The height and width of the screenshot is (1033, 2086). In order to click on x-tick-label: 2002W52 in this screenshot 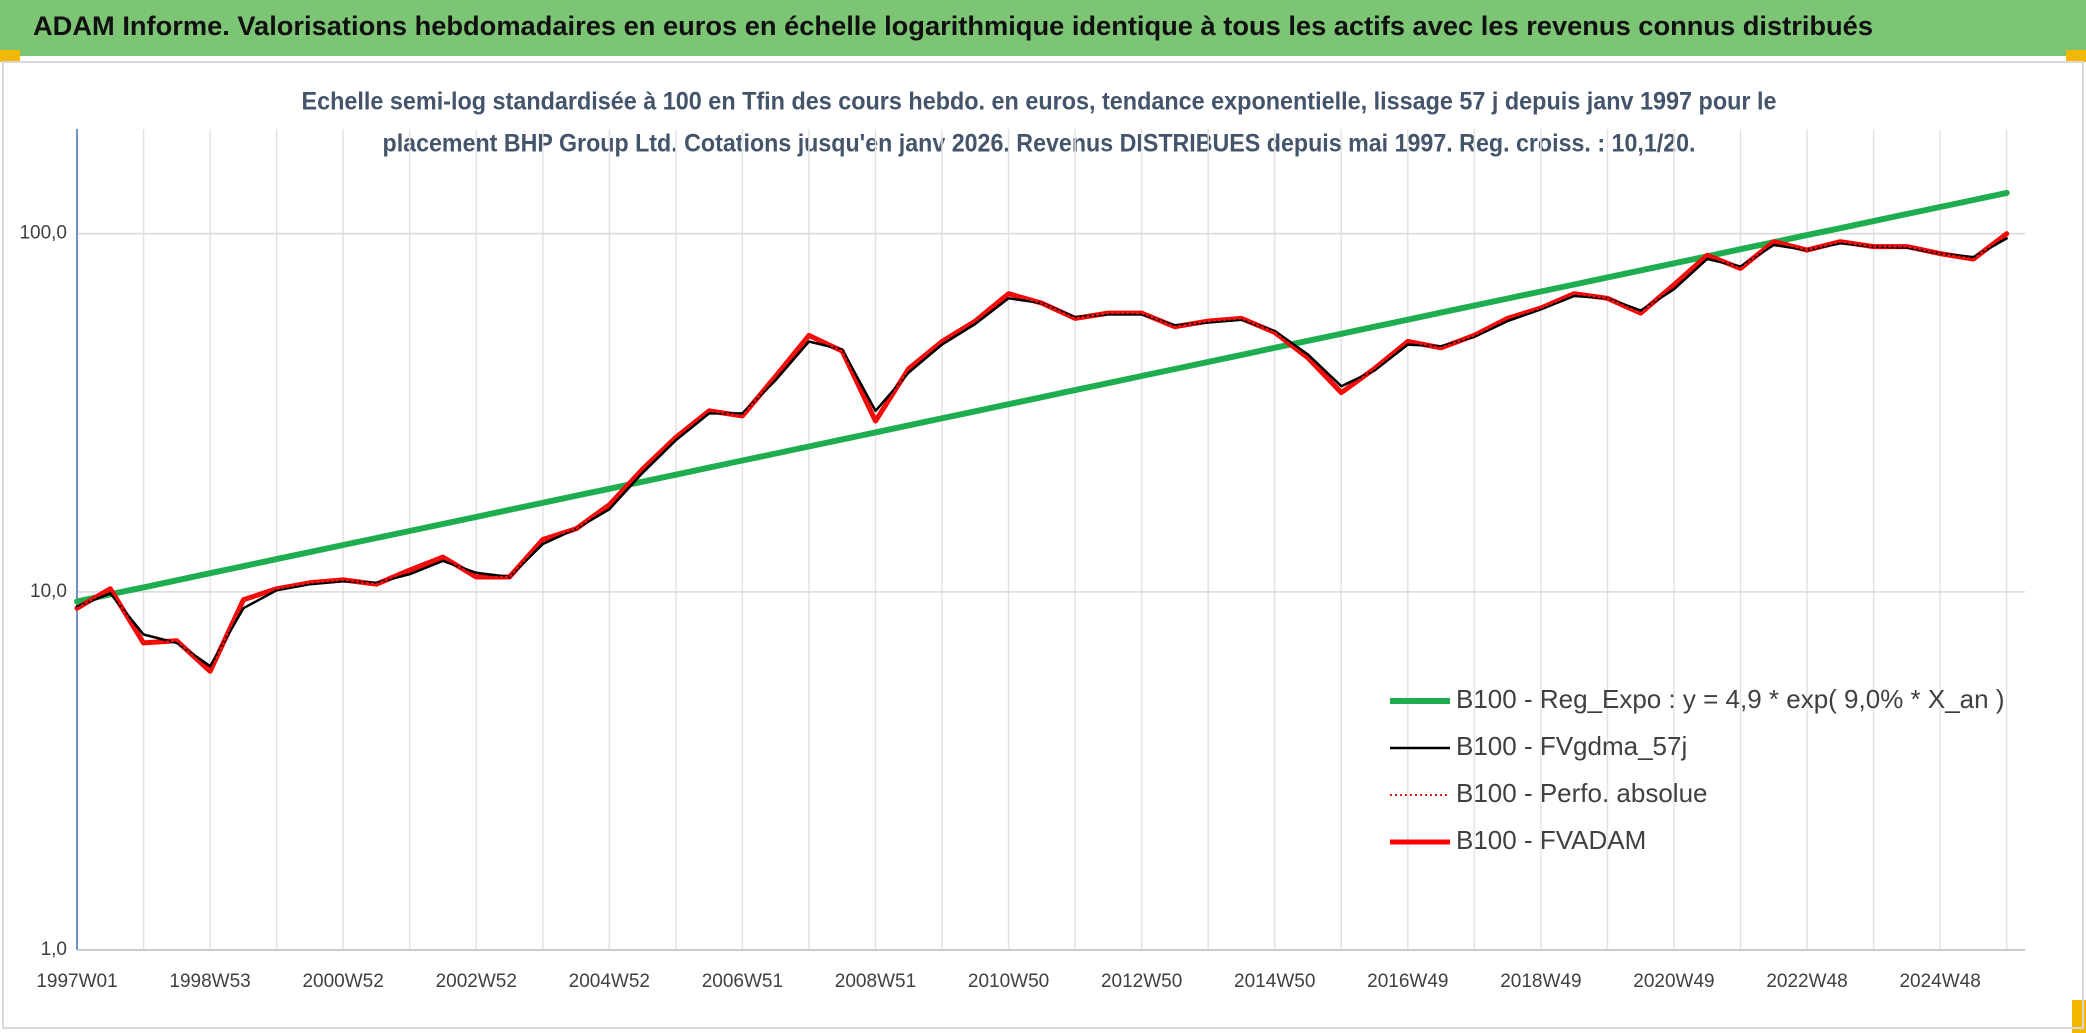, I will do `click(476, 981)`.